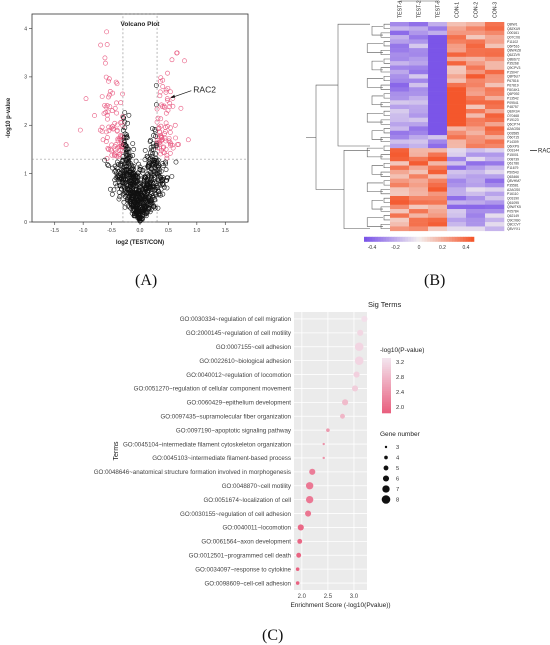  I want to click on heatmap-row-label: Q63466, so click(513, 177).